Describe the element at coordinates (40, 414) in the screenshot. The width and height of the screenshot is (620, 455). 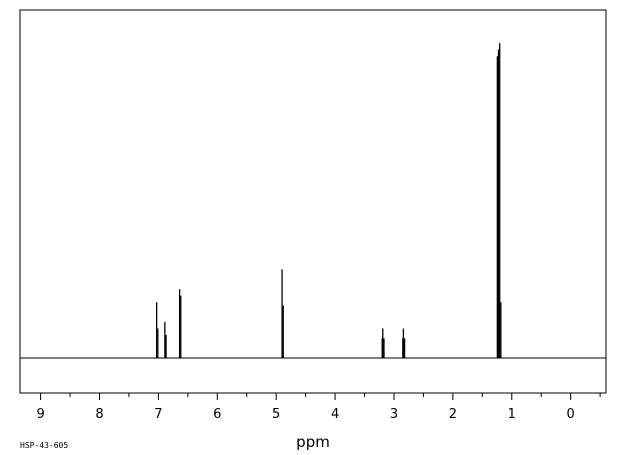
I see `x-tick-label-0: 9` at that location.